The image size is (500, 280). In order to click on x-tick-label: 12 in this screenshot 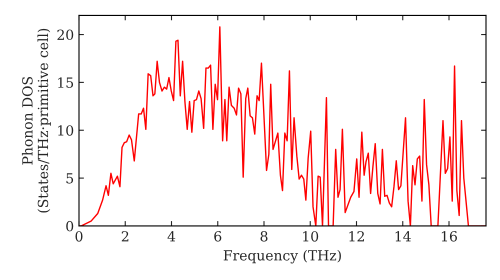, I will do `click(356, 236)`.